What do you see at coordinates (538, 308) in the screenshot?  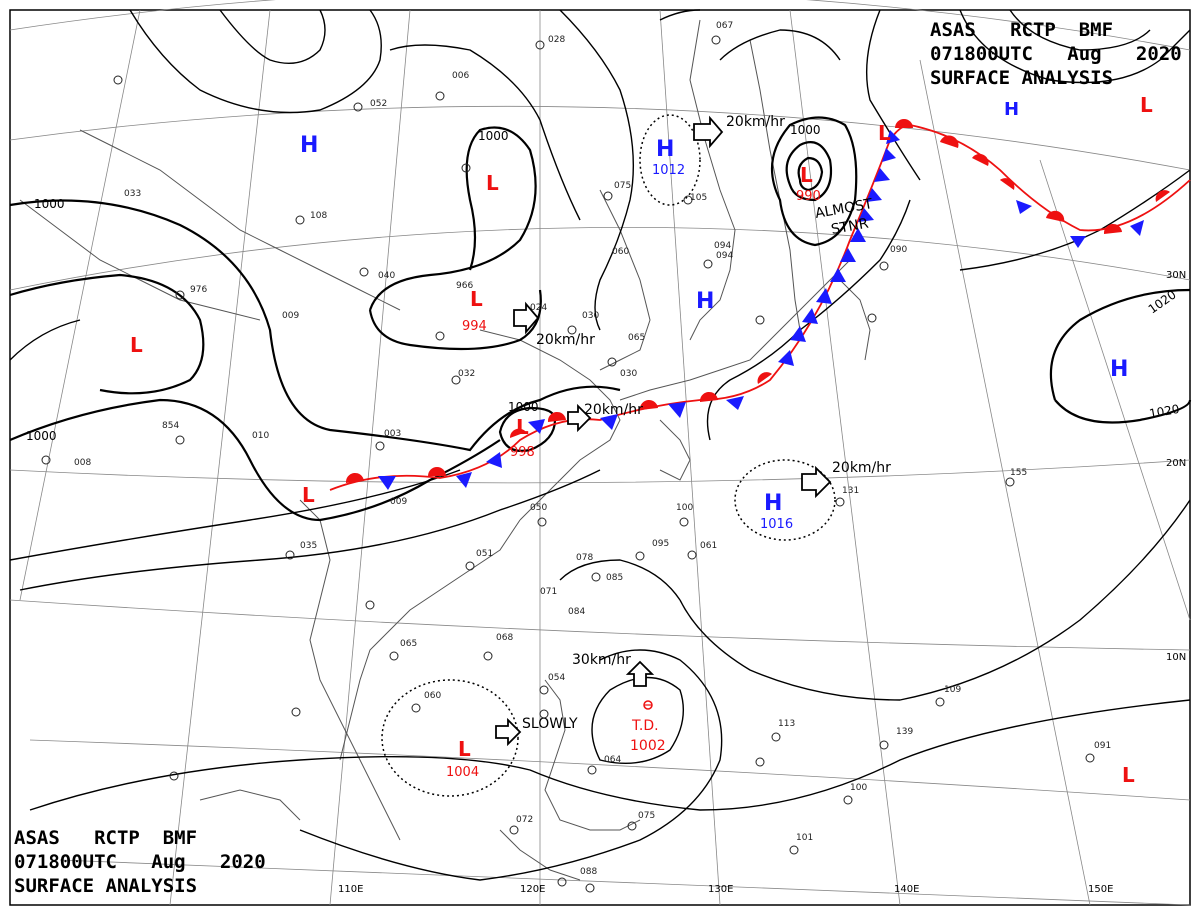 I see `station-value: 024` at bounding box center [538, 308].